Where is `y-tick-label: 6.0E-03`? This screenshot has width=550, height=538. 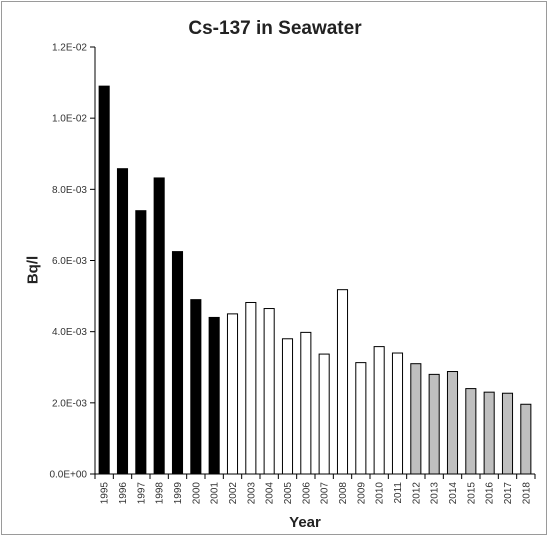
y-tick-label: 6.0E-03 is located at coordinates (69, 261).